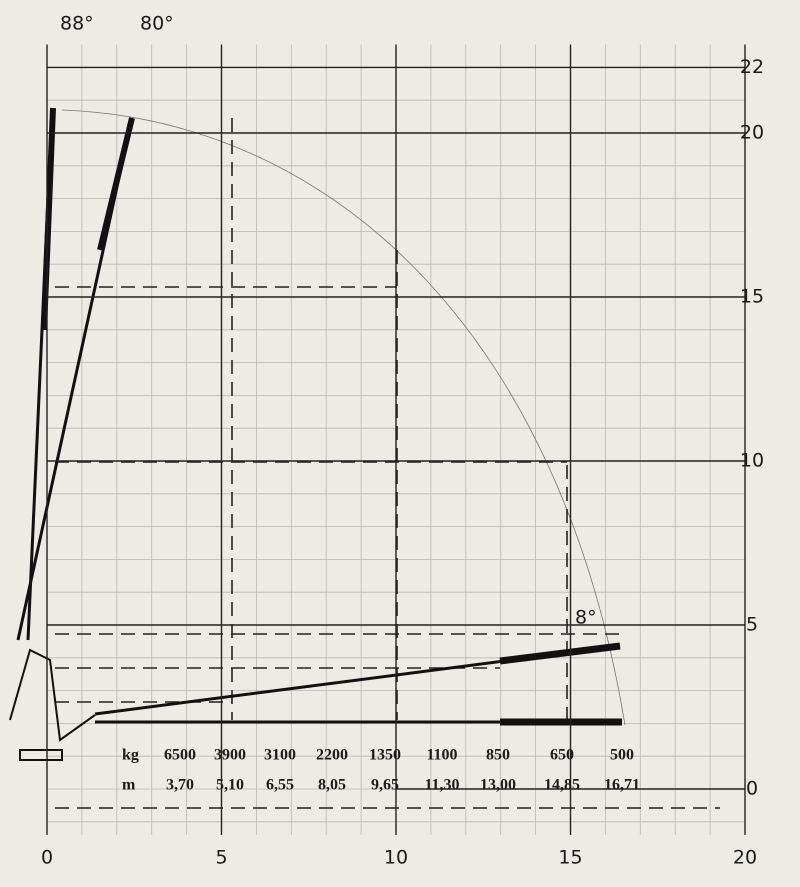 This screenshot has width=800, height=887. I want to click on x-tick-label: 0, so click(47, 858).